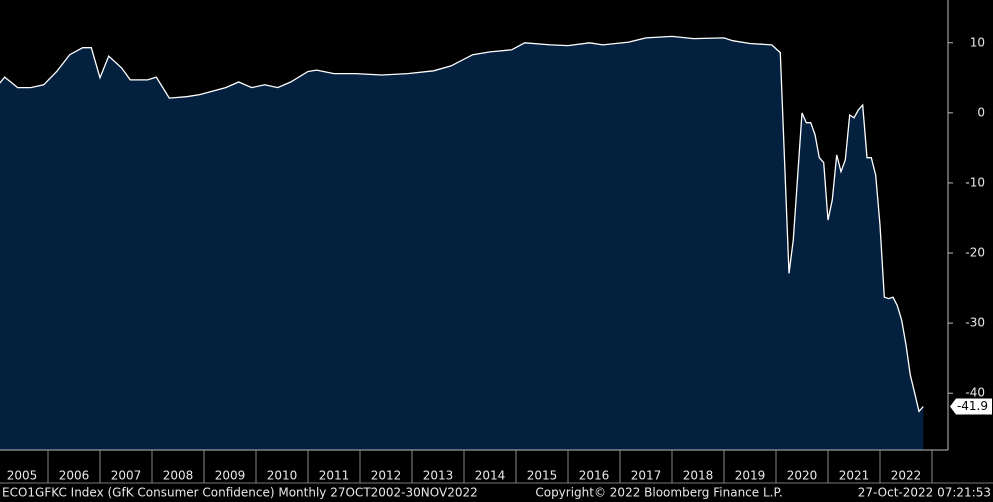 The height and width of the screenshot is (502, 993). I want to click on x-tick-label: 2017, so click(646, 476).